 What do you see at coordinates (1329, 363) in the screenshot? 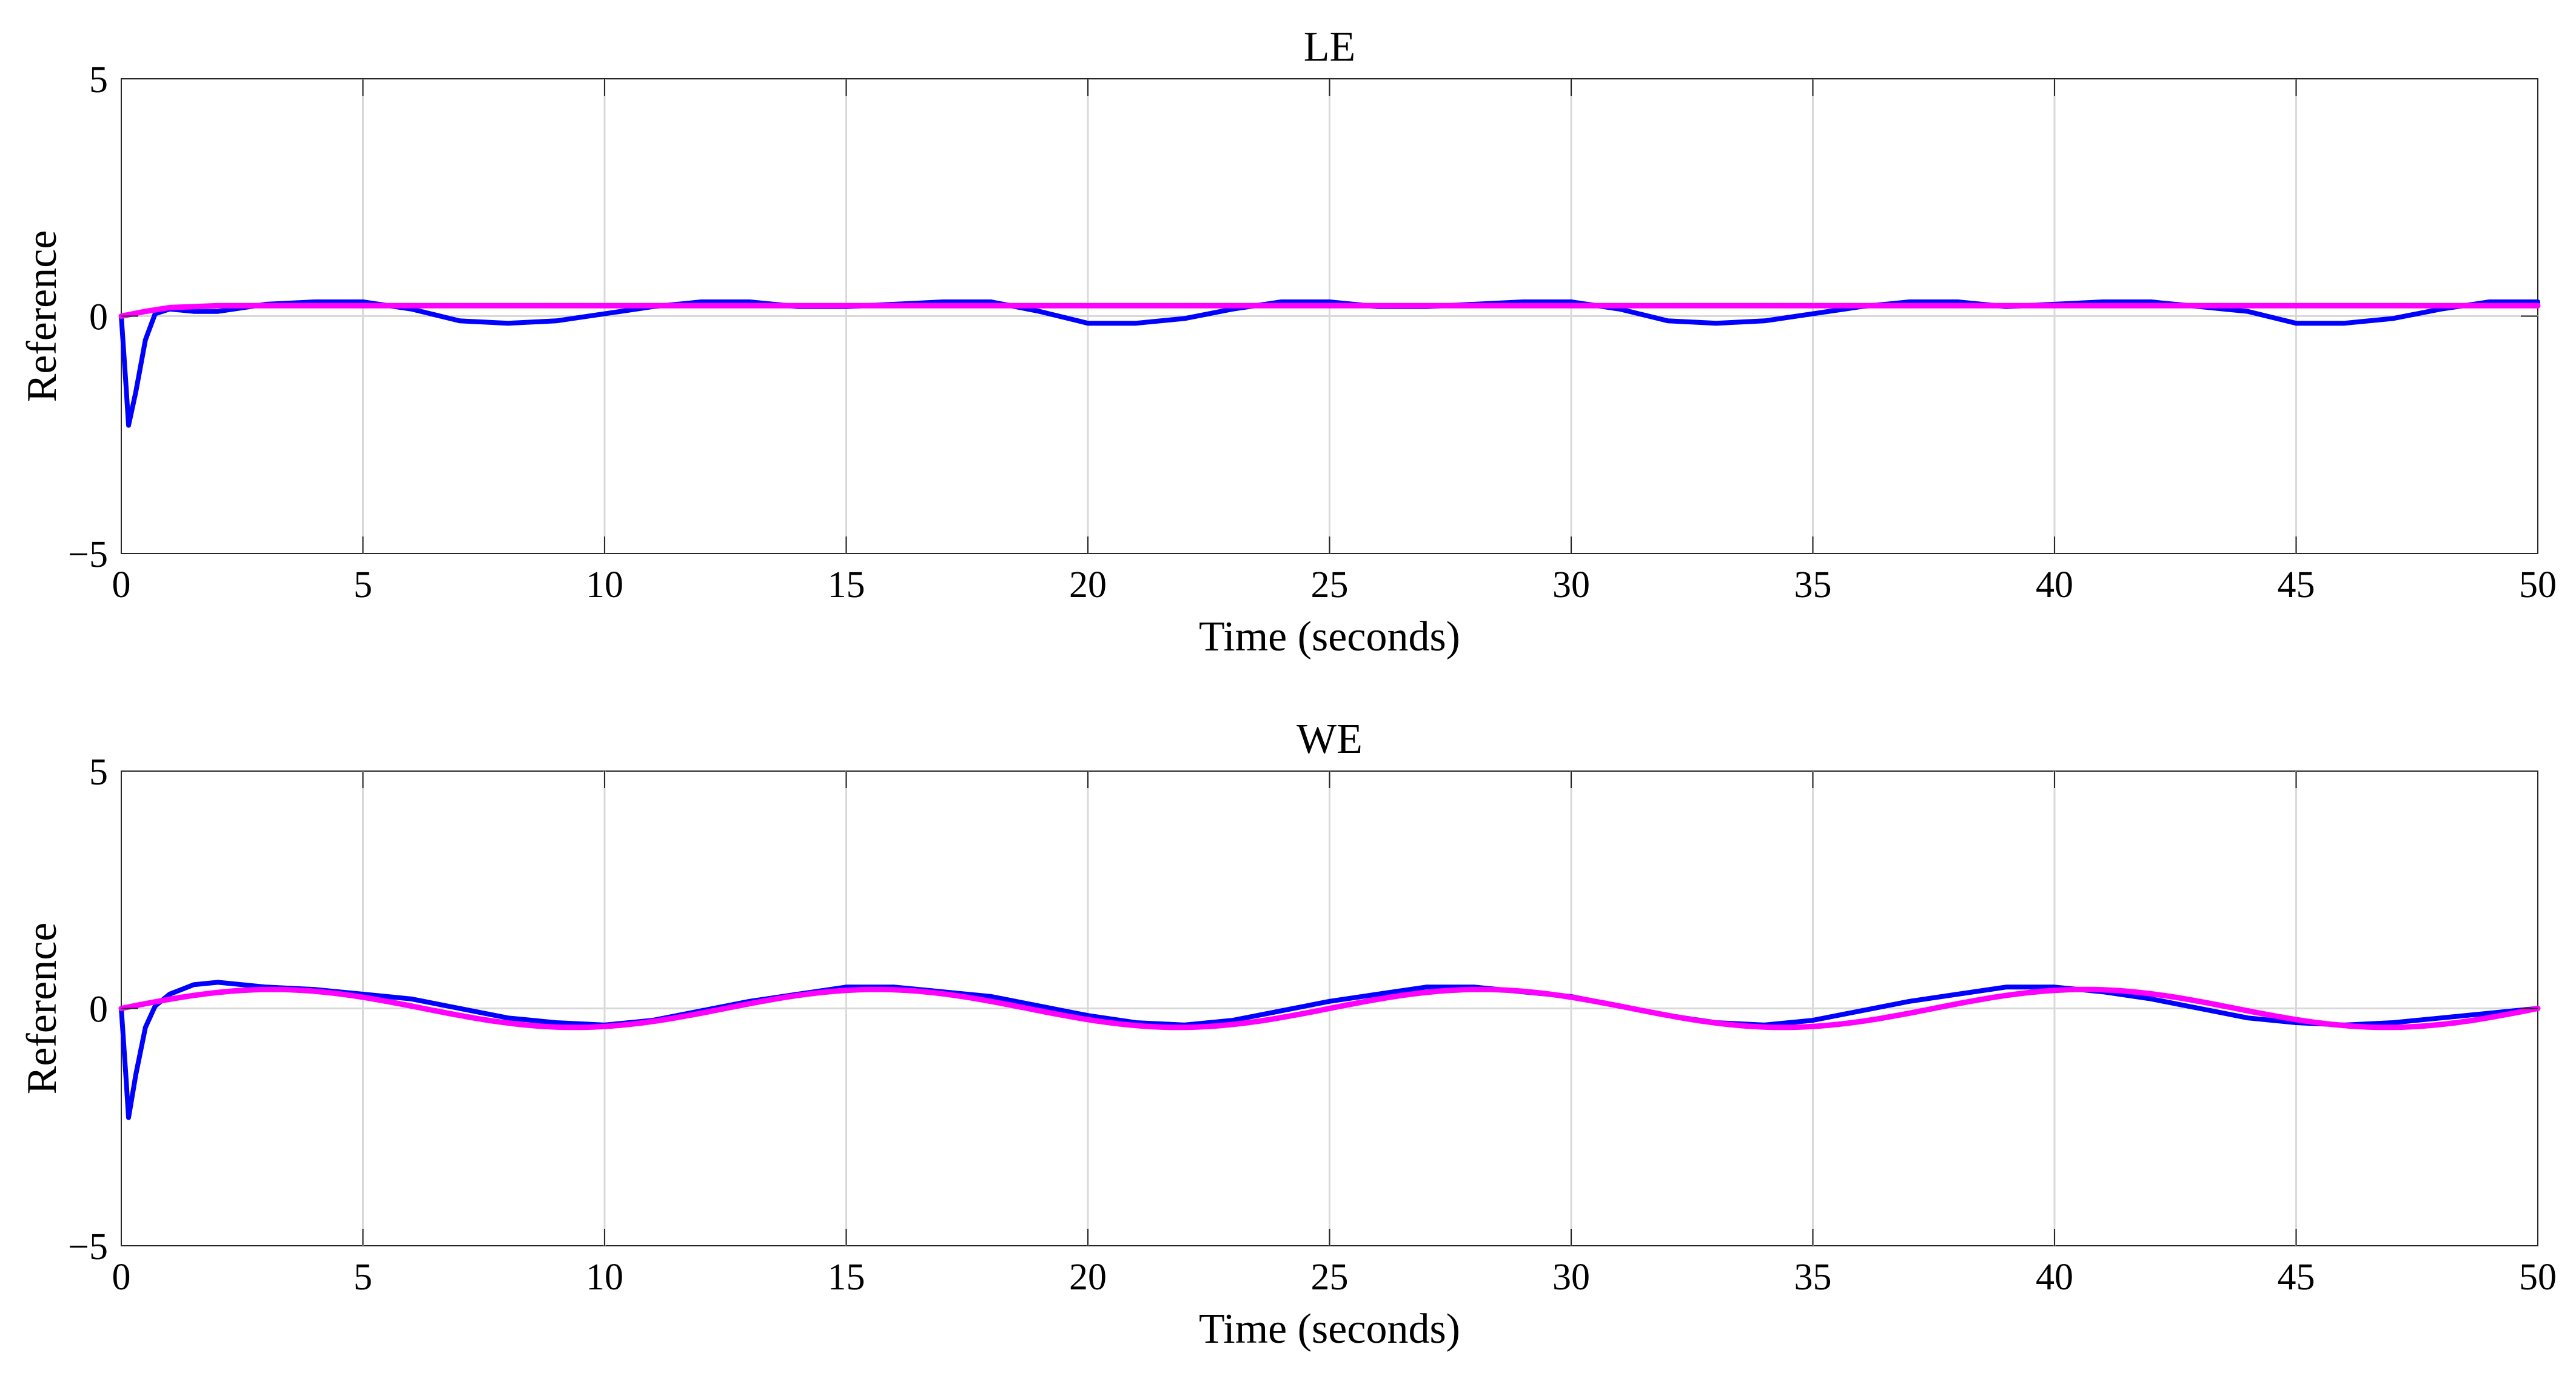
I see `series-le` at bounding box center [1329, 363].